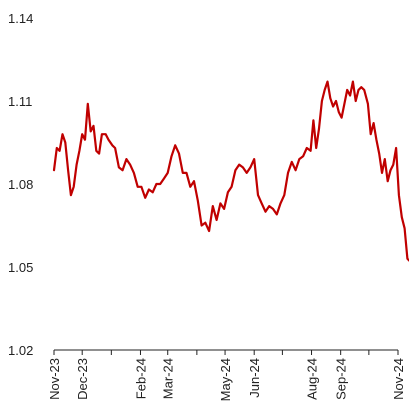 Image resolution: width=409 pixels, height=414 pixels. What do you see at coordinates (54, 379) in the screenshot?
I see `x-tick-label: Nov-23` at bounding box center [54, 379].